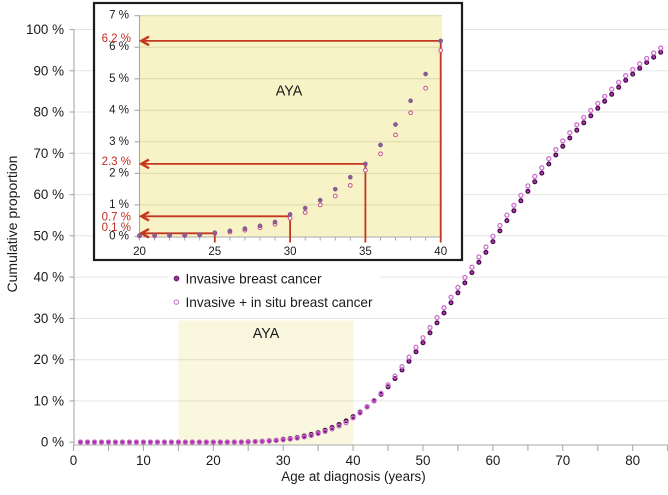  I want to click on svg-text: 30 %, so click(48, 318).